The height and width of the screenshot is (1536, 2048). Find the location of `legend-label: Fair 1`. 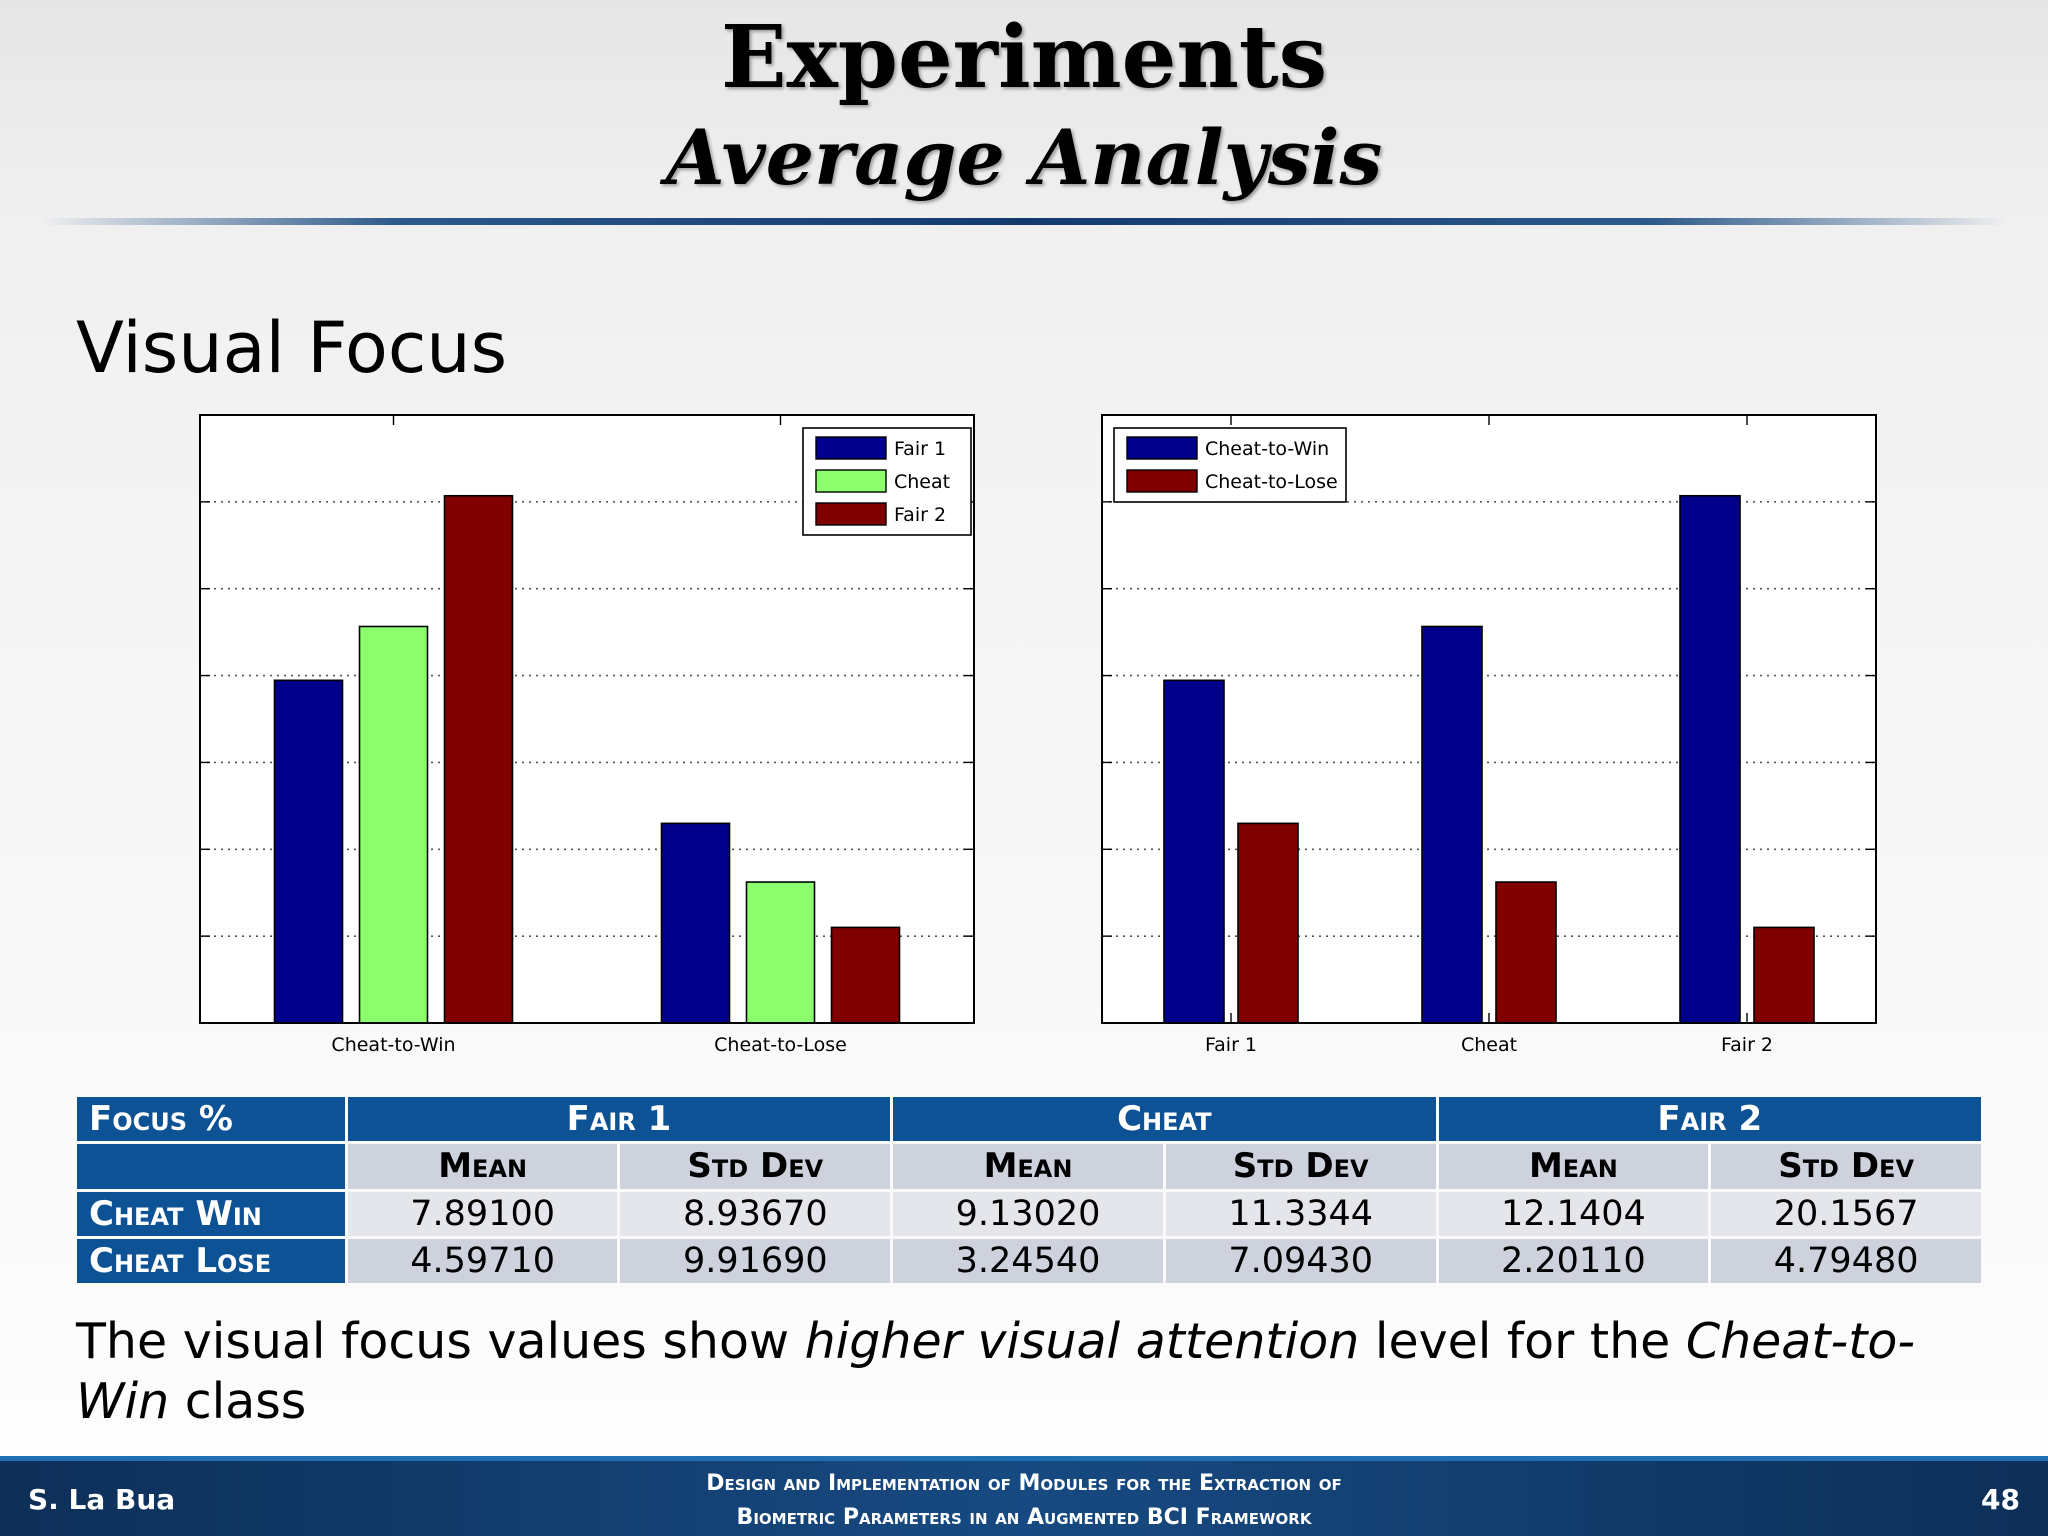

legend-label: Fair 1 is located at coordinates (920, 449).